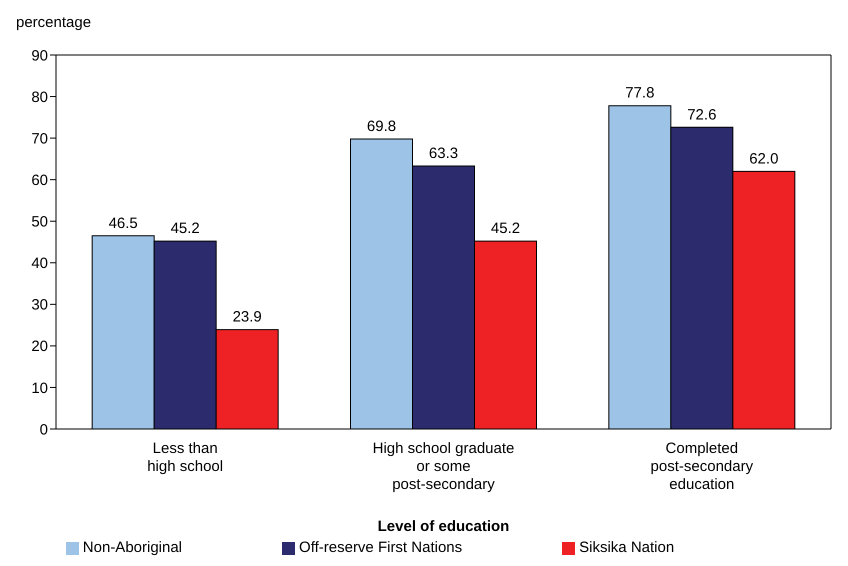 Image resolution: width=848 pixels, height=566 pixels. Describe the element at coordinates (39, 222) in the screenshot. I see `y-tick-label: 50` at that location.